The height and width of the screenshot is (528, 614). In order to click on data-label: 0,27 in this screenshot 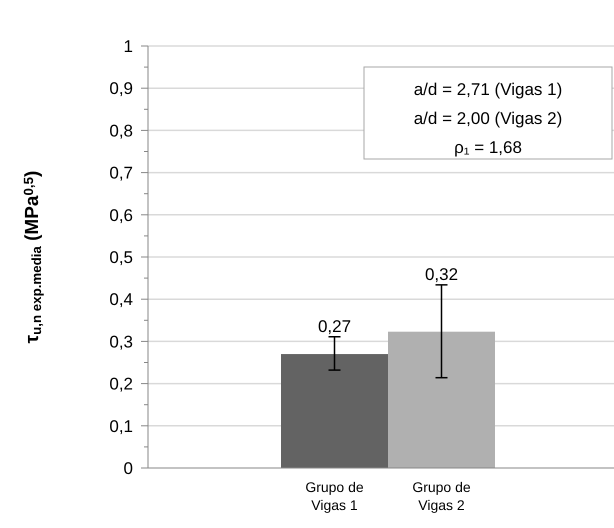, I will do `click(335, 326)`.